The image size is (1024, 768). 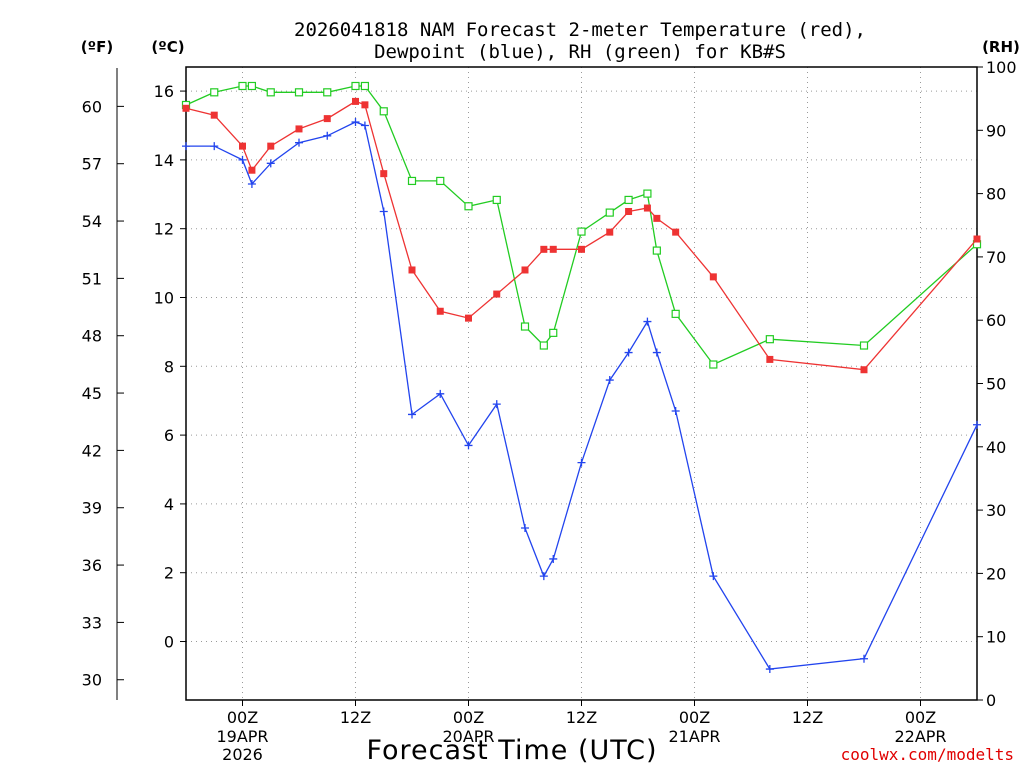 What do you see at coordinates (996, 510) in the screenshot?
I see `rh-tick-label: 30` at bounding box center [996, 510].